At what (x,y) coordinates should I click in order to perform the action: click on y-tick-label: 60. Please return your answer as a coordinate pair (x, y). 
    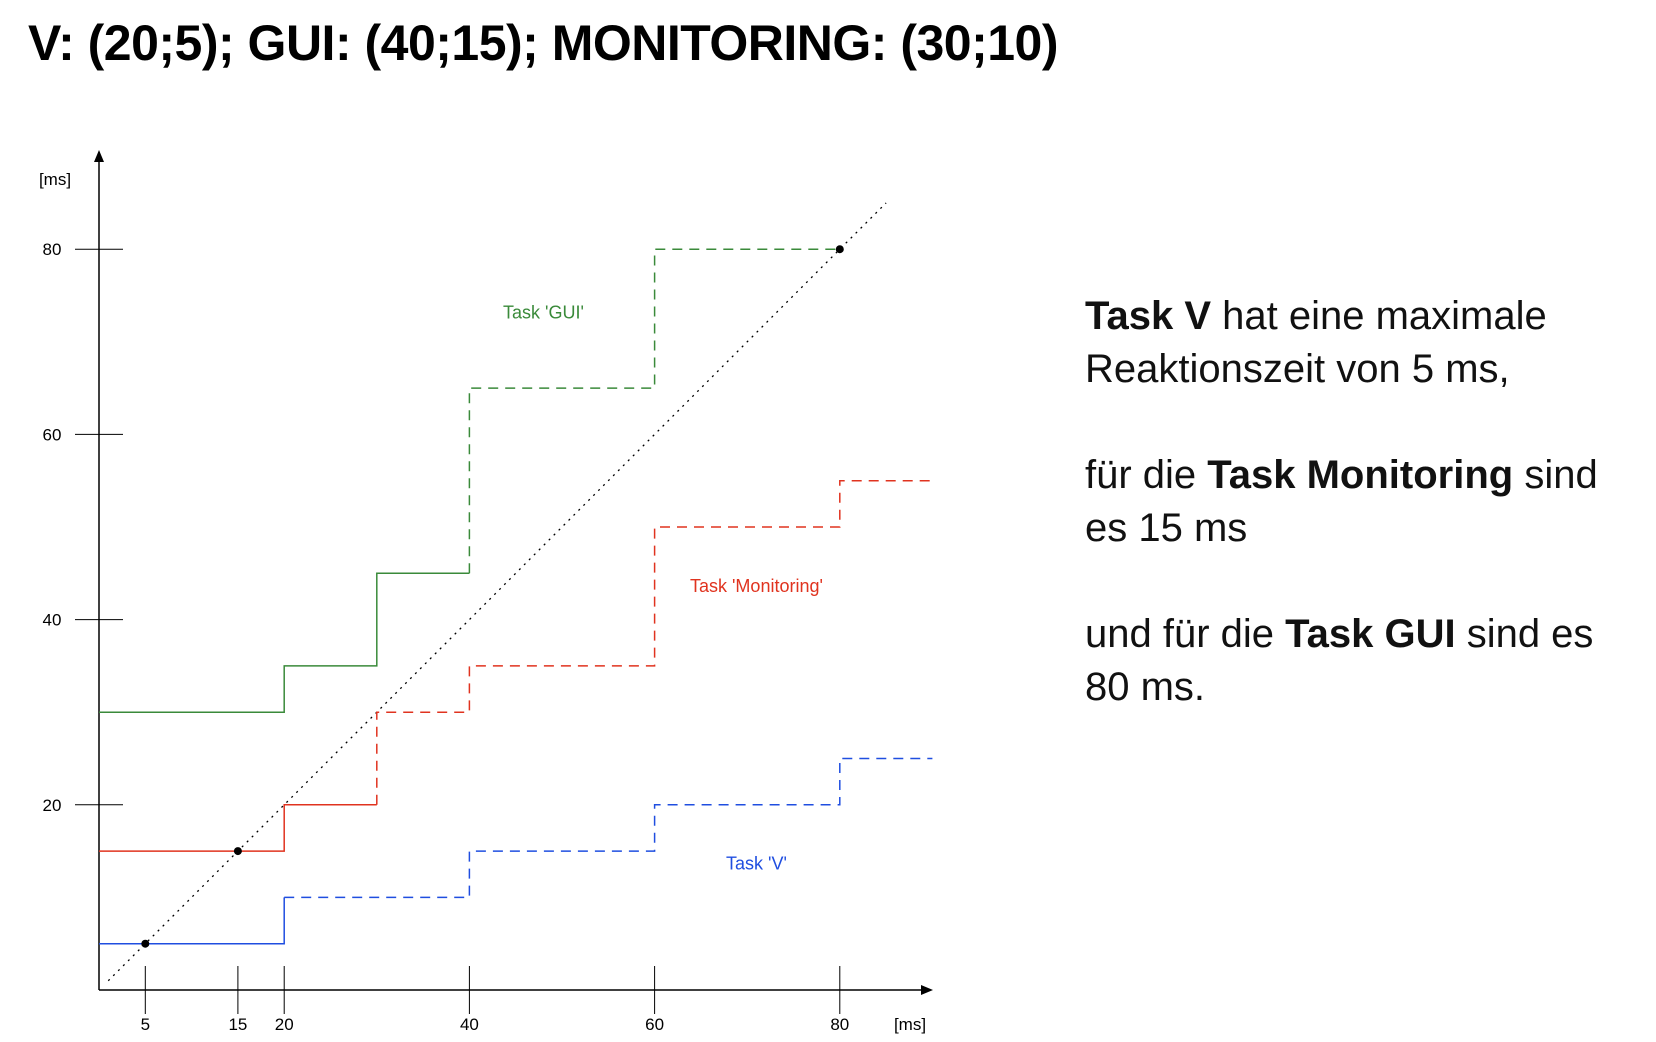
    Looking at the image, I should click on (52, 434).